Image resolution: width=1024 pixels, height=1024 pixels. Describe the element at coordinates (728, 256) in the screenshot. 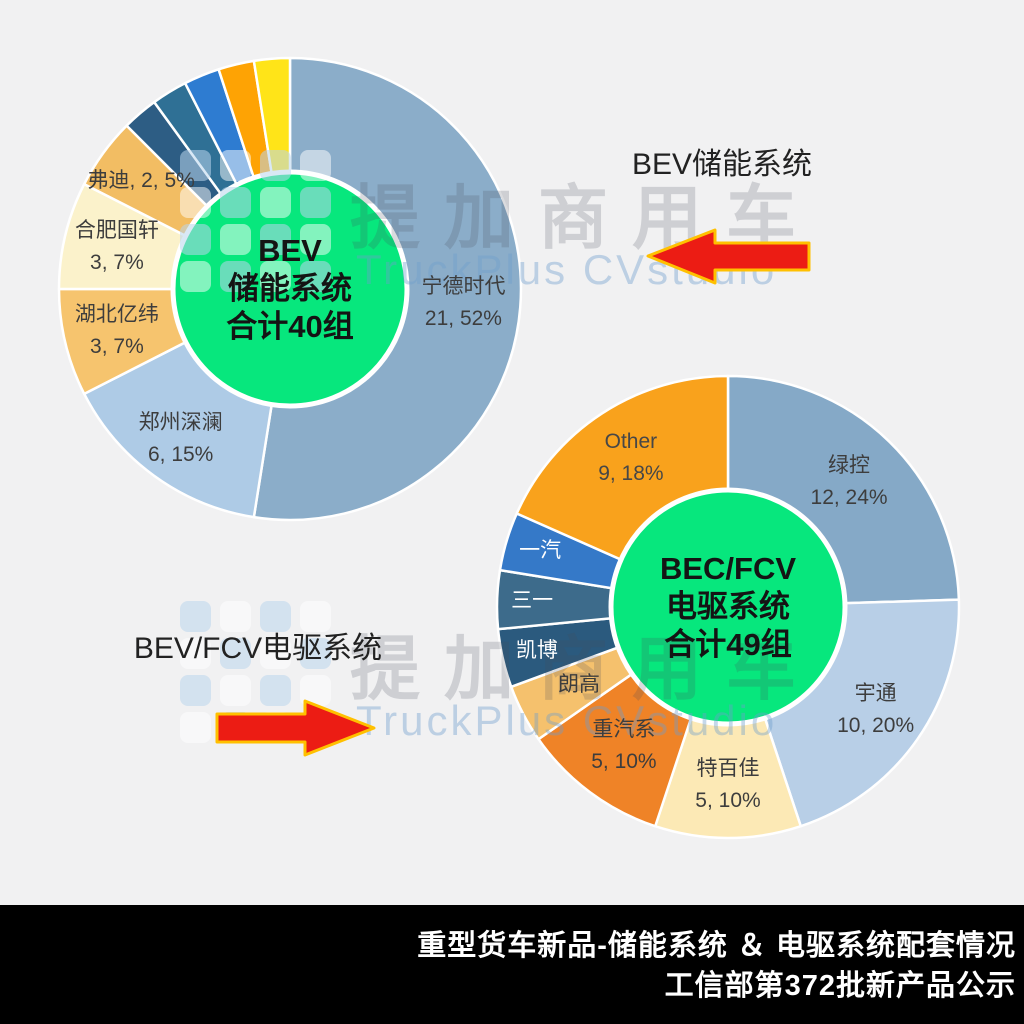

I see `red-arrow-left-icon` at that location.